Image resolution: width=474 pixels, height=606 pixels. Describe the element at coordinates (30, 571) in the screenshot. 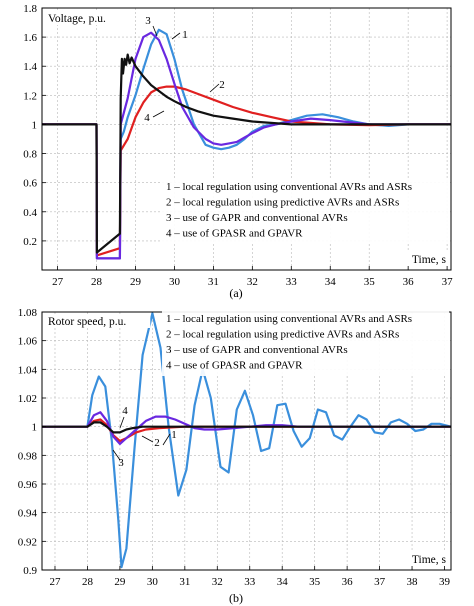

I see `y-tick-label: 0.9` at that location.